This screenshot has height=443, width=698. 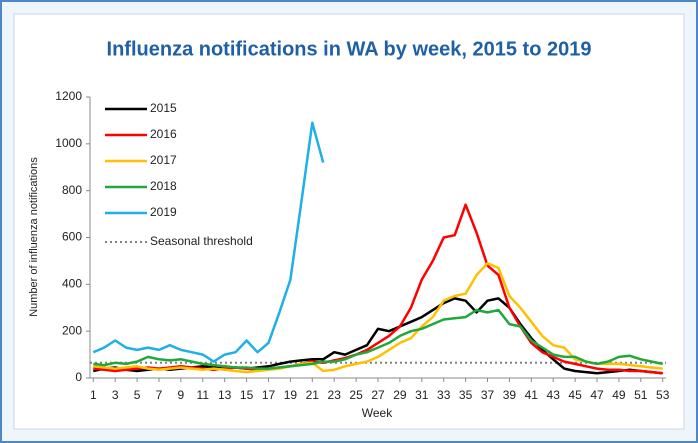 What do you see at coordinates (575, 395) in the screenshot?
I see `x-tick-label: 45` at bounding box center [575, 395].